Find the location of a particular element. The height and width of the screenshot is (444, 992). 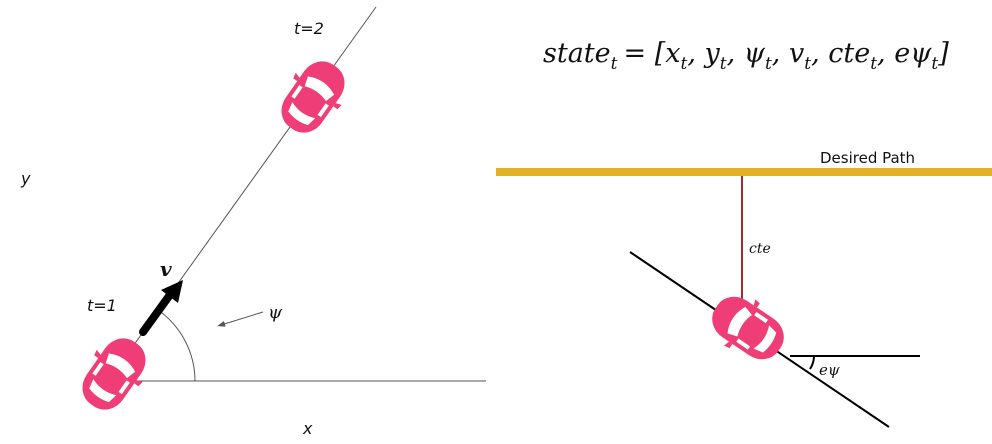

psi-arc is located at coordinates (176, 345).